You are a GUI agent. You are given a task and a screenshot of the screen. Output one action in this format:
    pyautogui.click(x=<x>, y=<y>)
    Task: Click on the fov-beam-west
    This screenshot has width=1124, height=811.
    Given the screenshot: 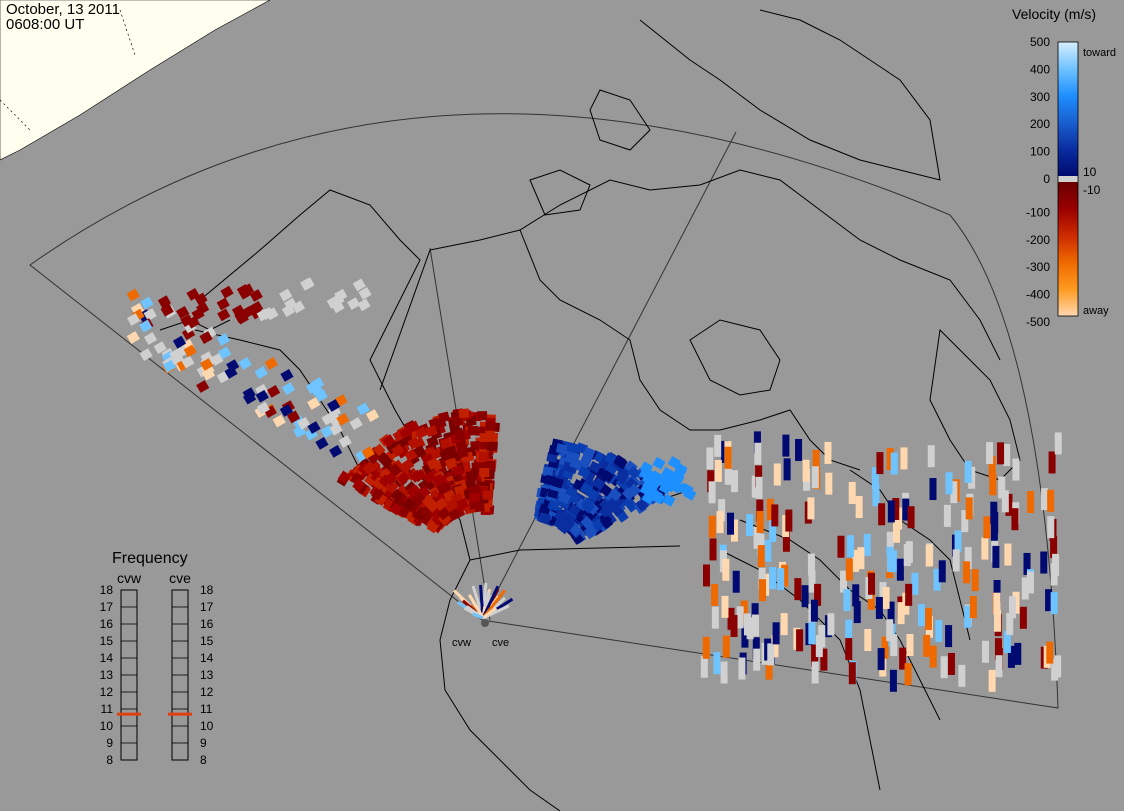 What is the action you would take?
    pyautogui.click(x=609, y=376)
    